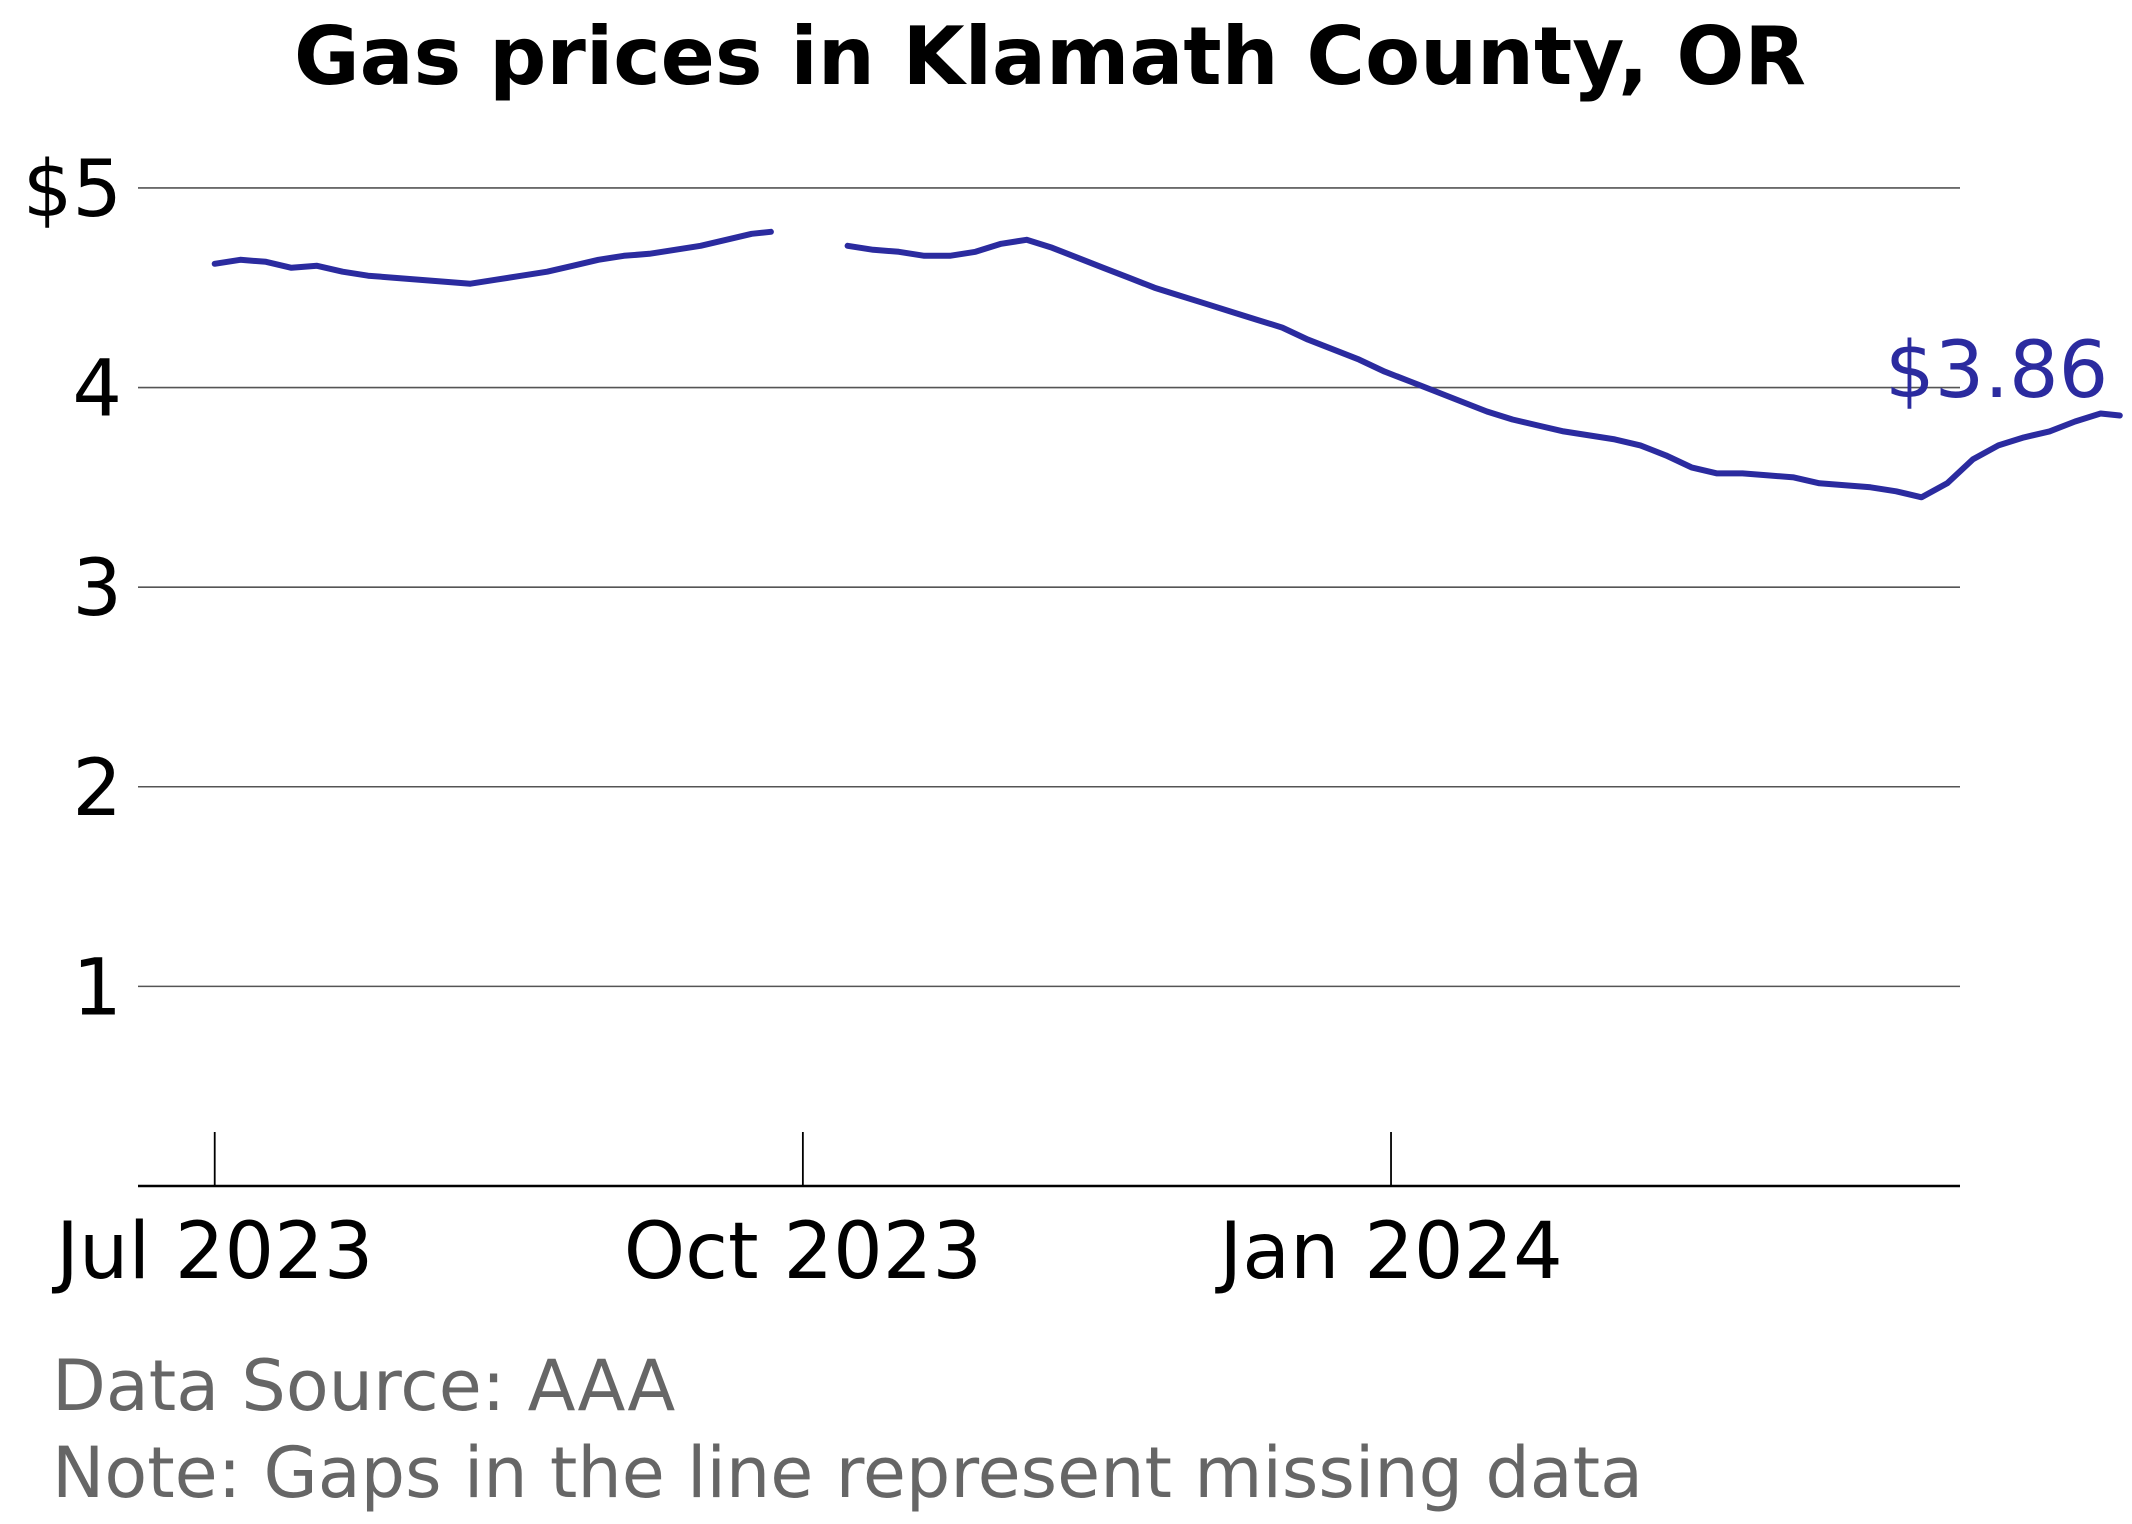 The height and width of the screenshot is (1524, 2132). What do you see at coordinates (1050, 56) in the screenshot?
I see `chart-title: Gas prices in Klamath County, OR` at bounding box center [1050, 56].